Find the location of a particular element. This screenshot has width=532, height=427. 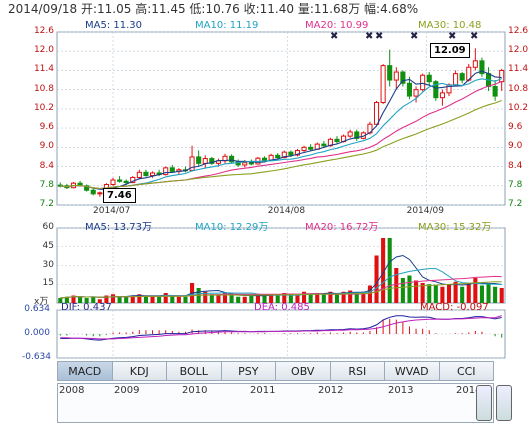

price-ma-legend: MA20: 10.99 is located at coordinates (337, 25).